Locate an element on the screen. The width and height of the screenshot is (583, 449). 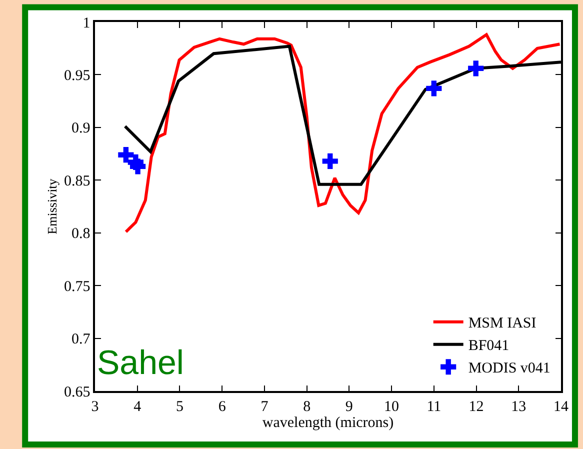
legend-label: MSM IASI is located at coordinates (502, 324).